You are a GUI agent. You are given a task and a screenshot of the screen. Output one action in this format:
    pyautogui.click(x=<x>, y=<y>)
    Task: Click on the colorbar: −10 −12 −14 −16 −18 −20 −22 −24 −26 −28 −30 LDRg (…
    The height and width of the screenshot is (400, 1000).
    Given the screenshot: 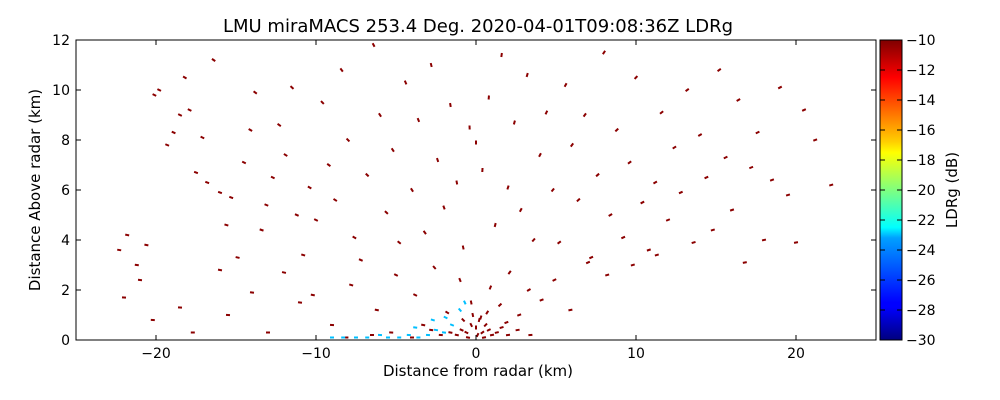 What is the action you would take?
    pyautogui.click(x=920, y=191)
    